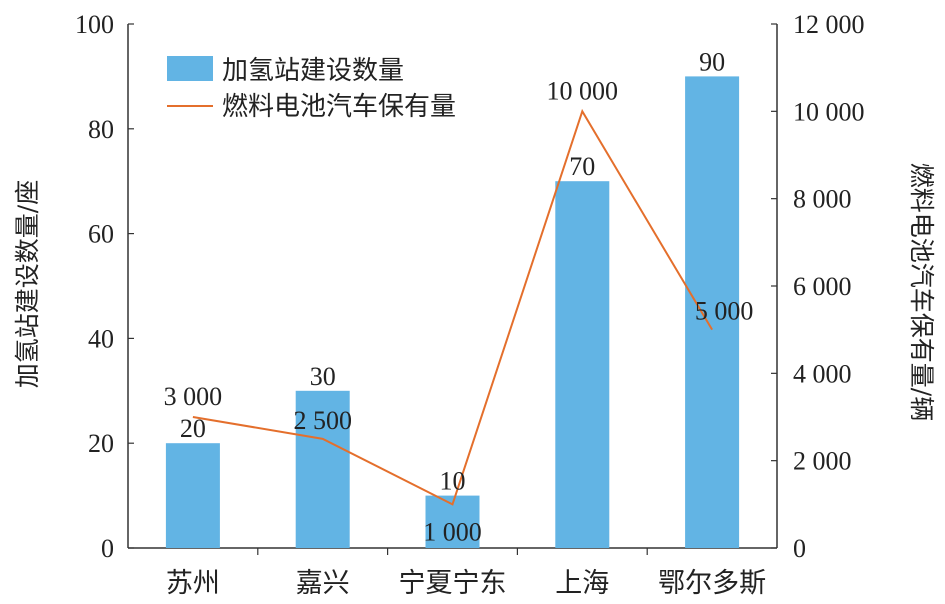  I want to click on y-left-tick-label: 40, so click(101, 338).